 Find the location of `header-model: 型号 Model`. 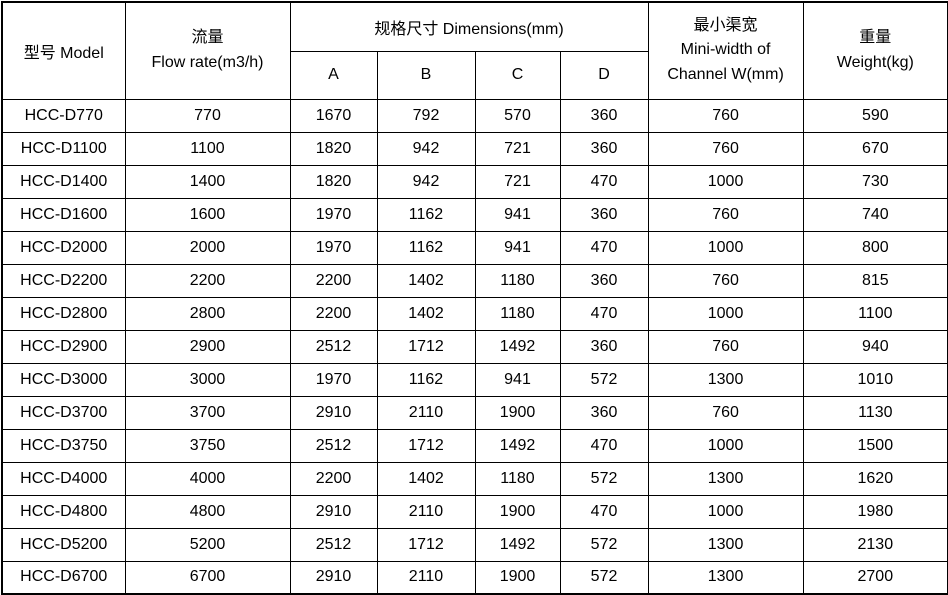

header-model: 型号 Model is located at coordinates (63, 50).